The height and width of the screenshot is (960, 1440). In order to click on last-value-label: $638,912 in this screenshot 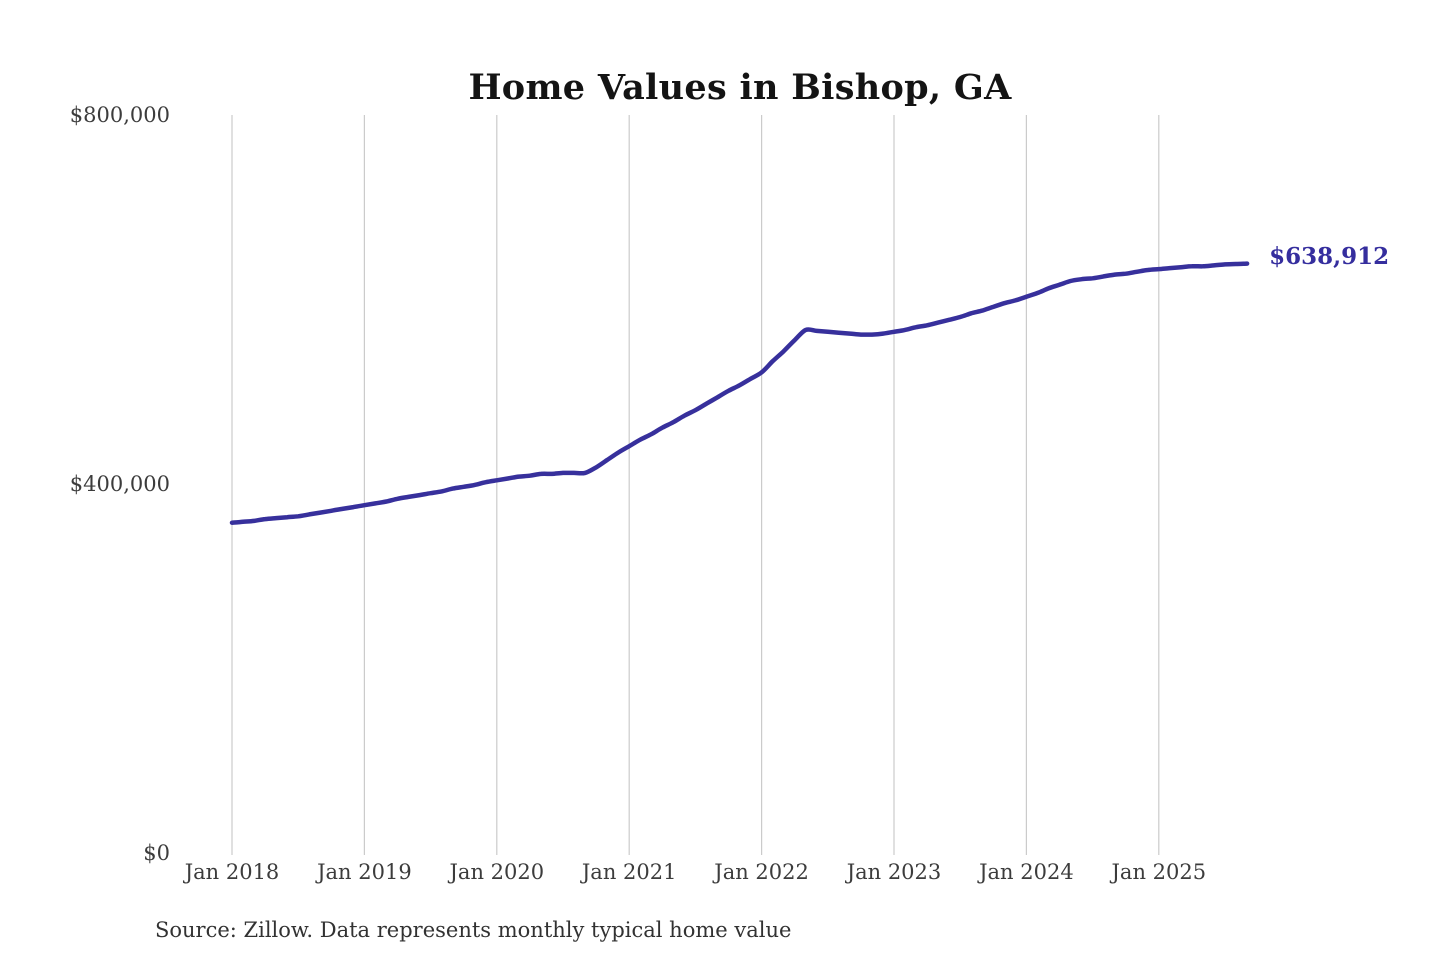, I will do `click(1329, 256)`.